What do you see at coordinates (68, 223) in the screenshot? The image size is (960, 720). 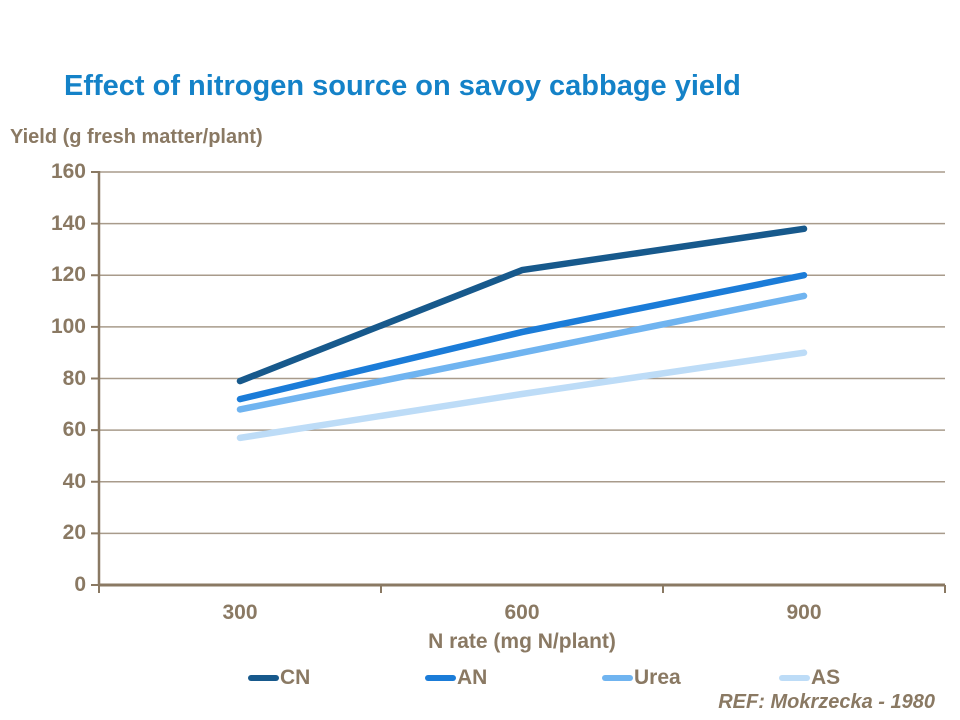 I see `y-tick-label: 140` at bounding box center [68, 223].